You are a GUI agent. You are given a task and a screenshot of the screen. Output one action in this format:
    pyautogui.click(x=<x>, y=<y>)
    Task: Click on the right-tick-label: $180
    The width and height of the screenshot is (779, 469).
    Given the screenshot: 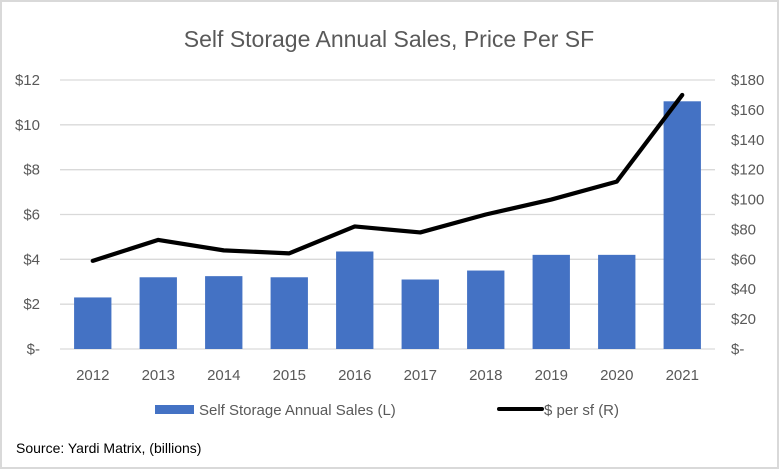 What is the action you would take?
    pyautogui.click(x=747, y=80)
    